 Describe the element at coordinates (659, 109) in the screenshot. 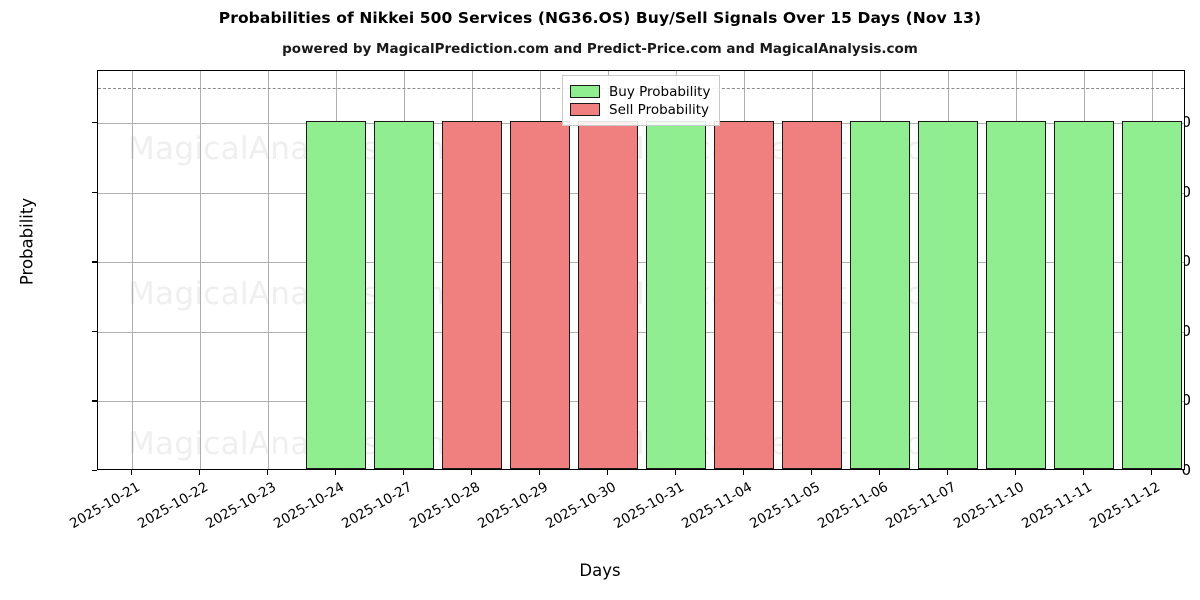

I see `legend-label: Sell Probability` at that location.